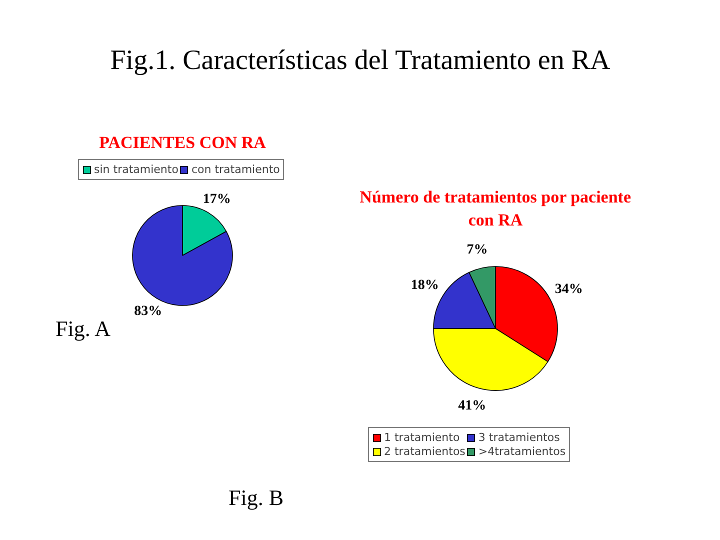 Image resolution: width=720 pixels, height=540 pixels. Describe the element at coordinates (477, 250) in the screenshot. I see `data-label: 7%` at that location.